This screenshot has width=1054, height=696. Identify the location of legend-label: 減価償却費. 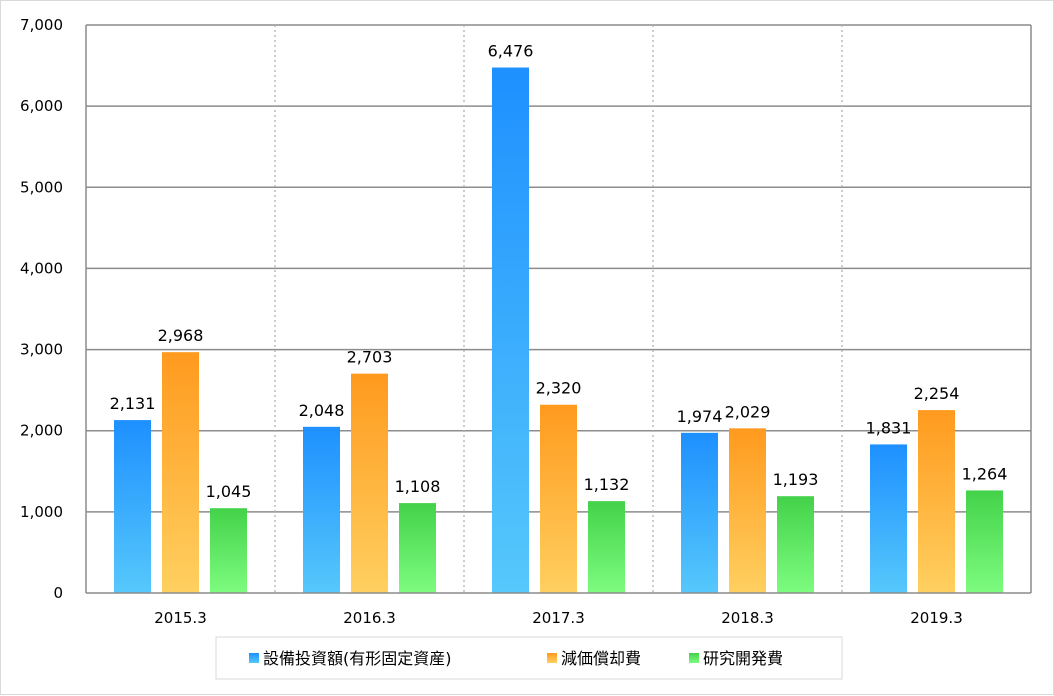
(601, 658).